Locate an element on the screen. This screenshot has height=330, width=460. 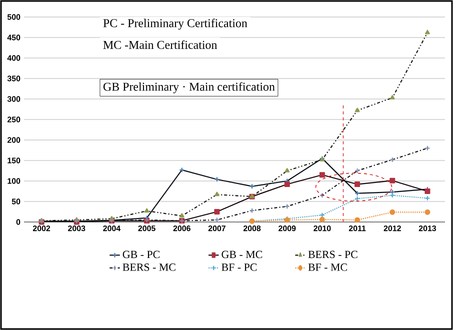
legend-label: GB - MC is located at coordinates (242, 254).